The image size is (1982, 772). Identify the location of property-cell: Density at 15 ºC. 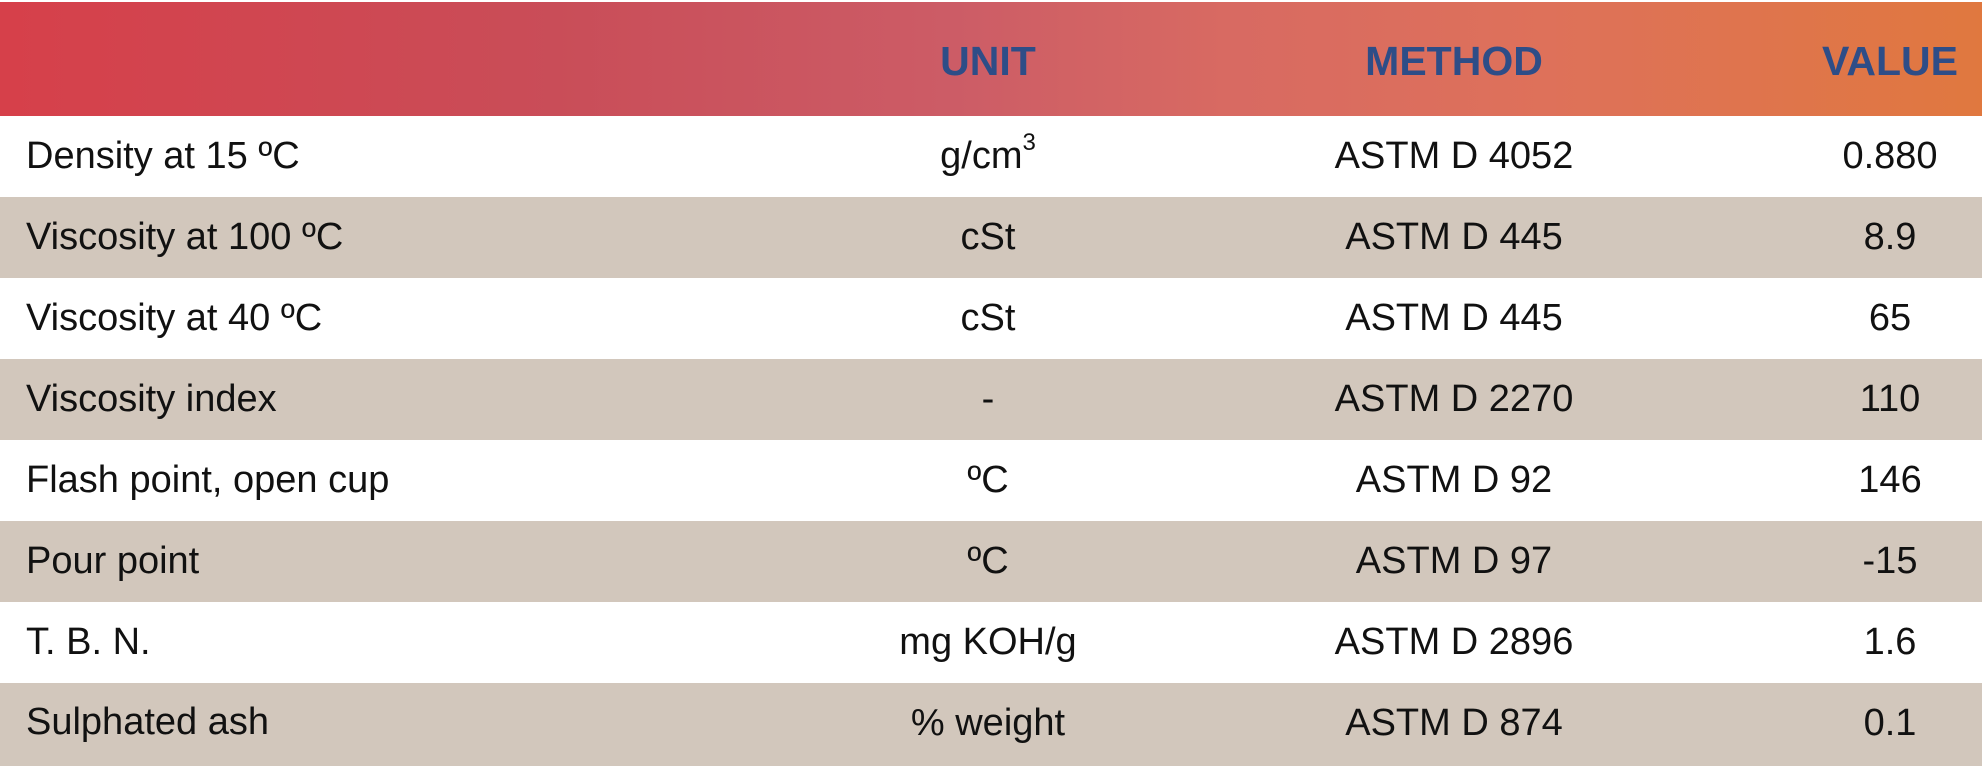
(163, 156).